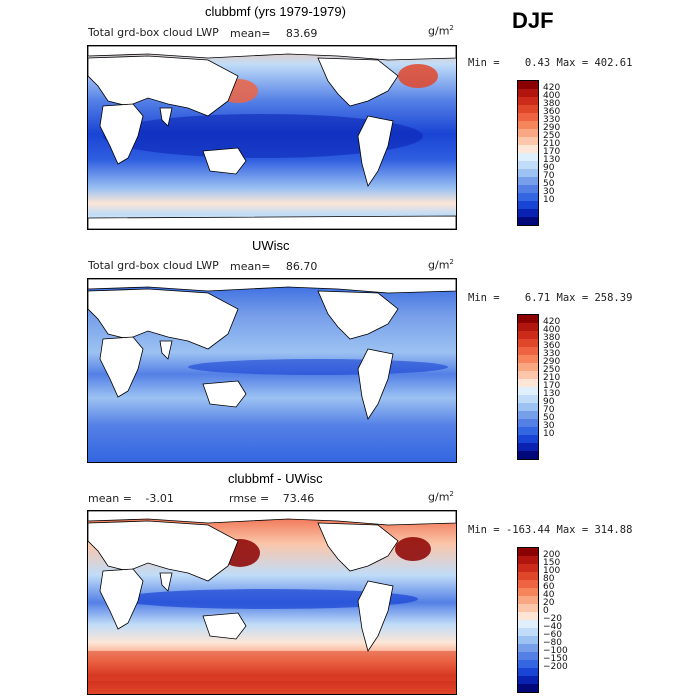 This screenshot has width=700, height=700. I want to click on panel-1-mean: mean= 83.69, so click(273, 33).